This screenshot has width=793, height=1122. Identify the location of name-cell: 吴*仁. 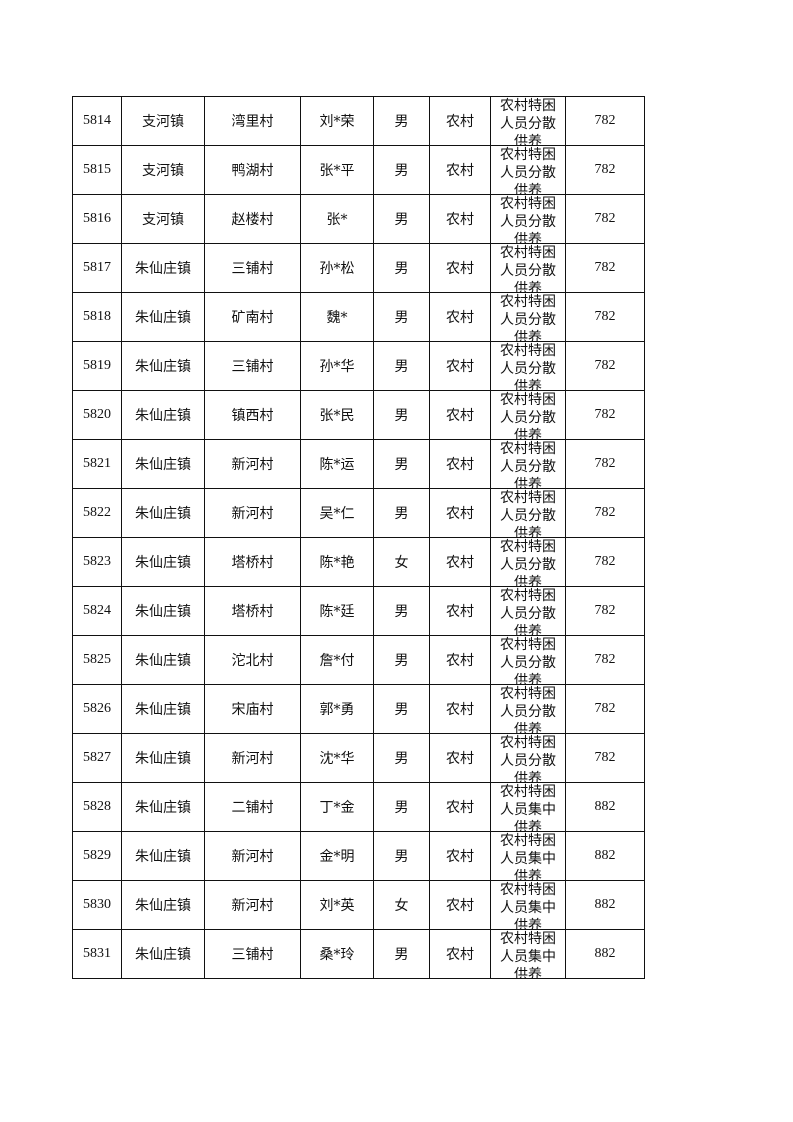
(337, 513).